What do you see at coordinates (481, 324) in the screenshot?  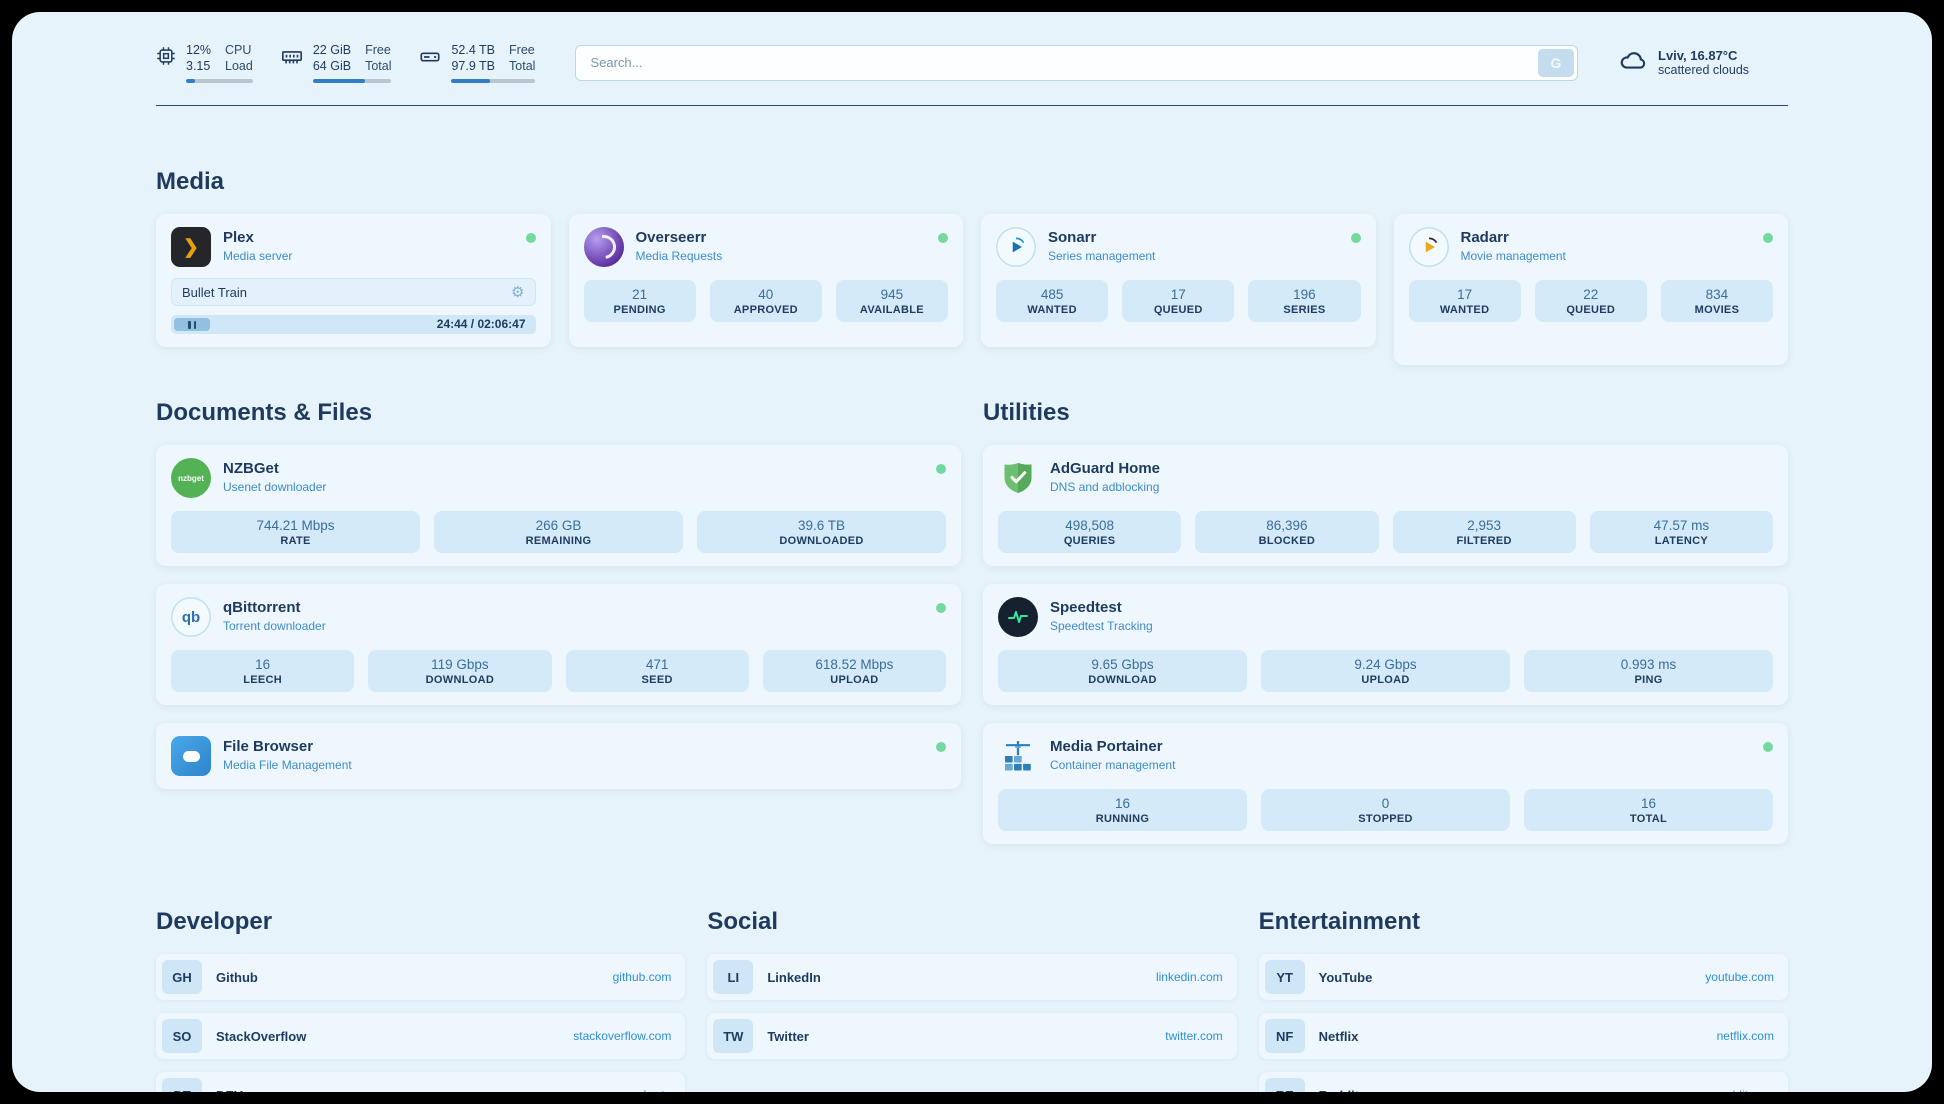 I see `playback-time: 24:44 / 02:06:47` at bounding box center [481, 324].